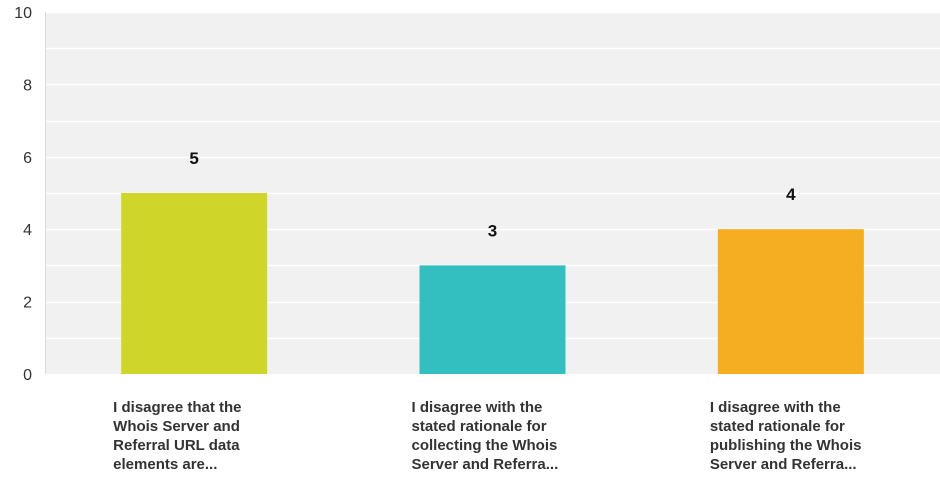  What do you see at coordinates (791, 194) in the screenshot?
I see `data-label: 4` at bounding box center [791, 194].